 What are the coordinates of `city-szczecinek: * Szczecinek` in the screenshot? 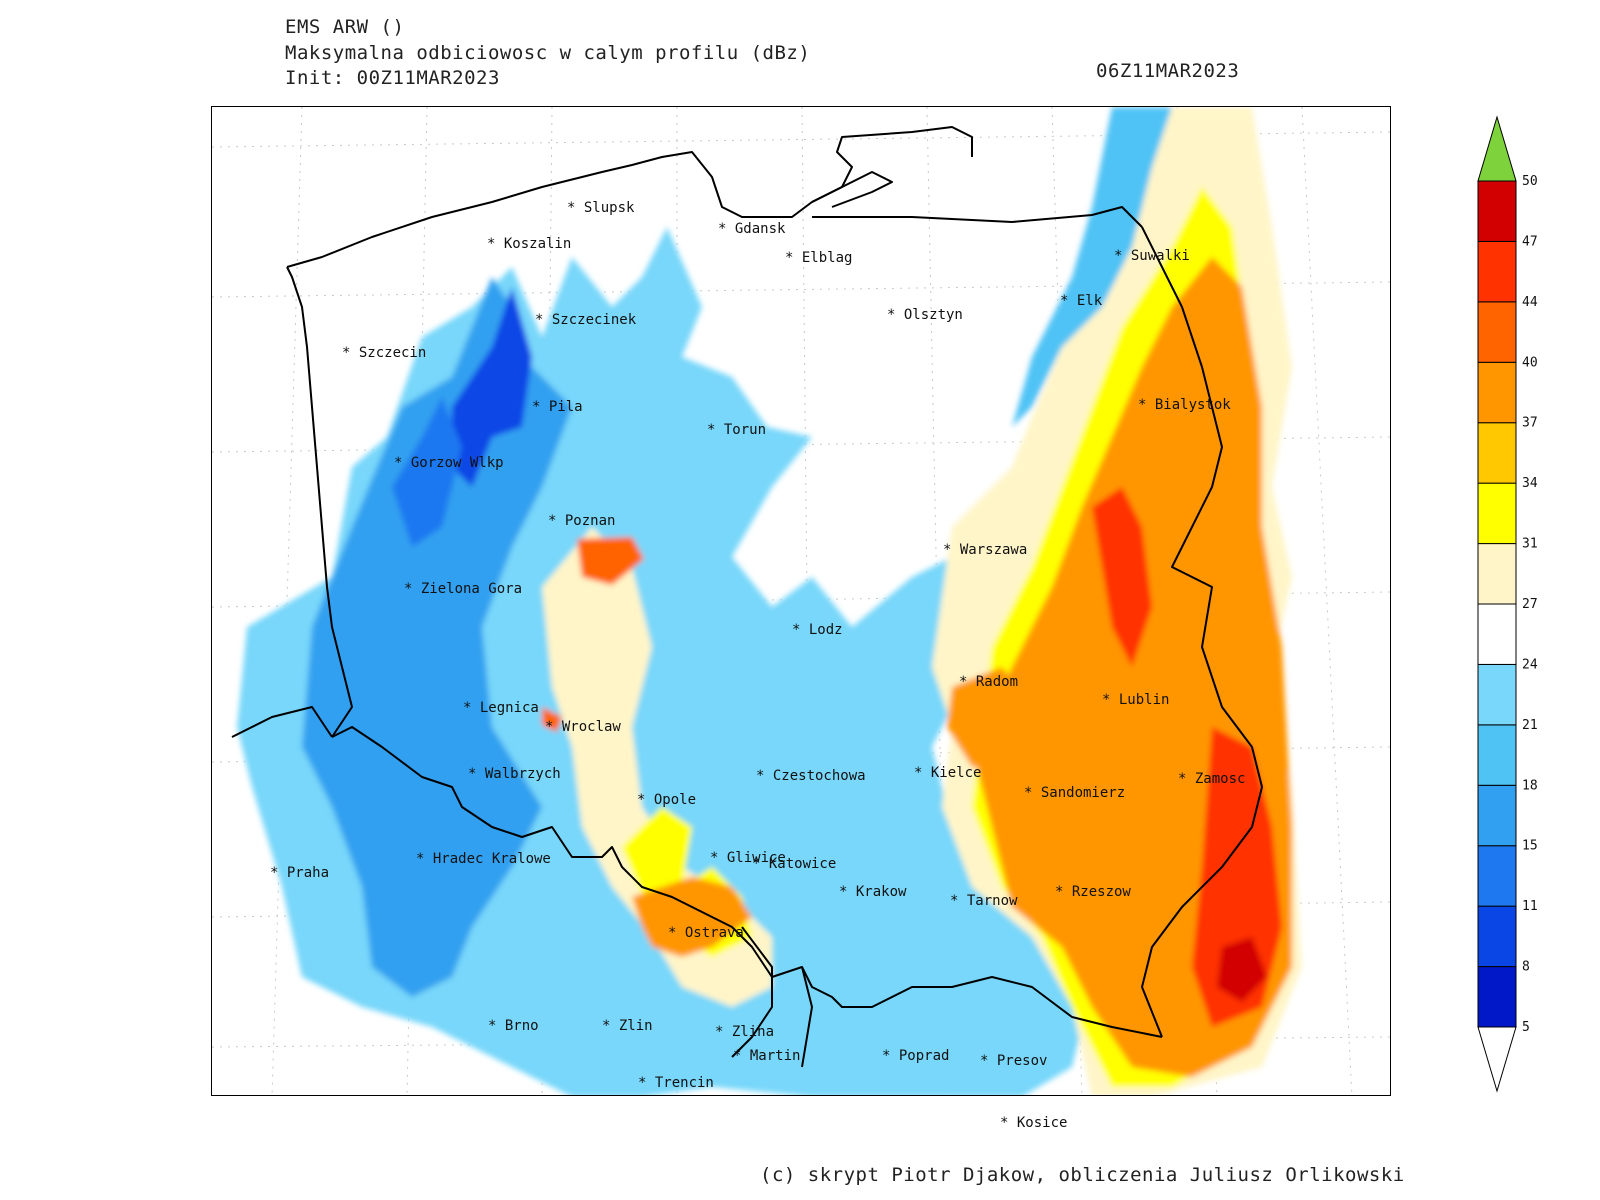 It's located at (586, 320).